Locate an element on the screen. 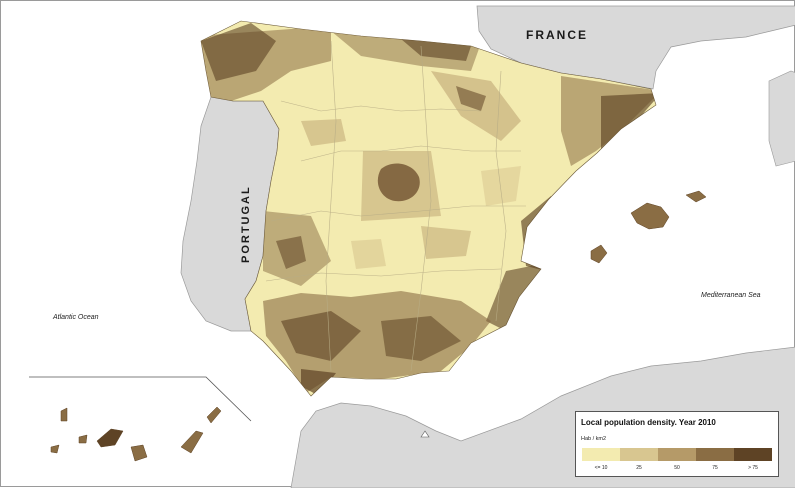  legend-tick-label: 50 is located at coordinates (677, 468).